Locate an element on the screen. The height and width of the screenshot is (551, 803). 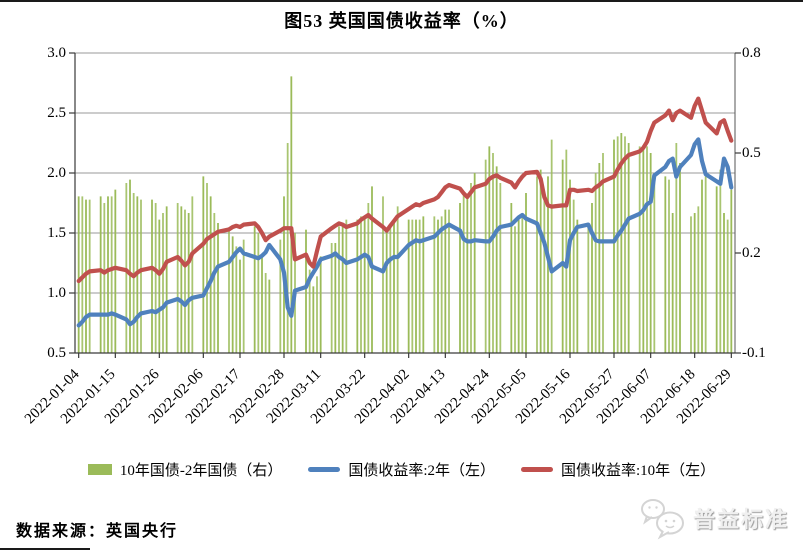
legend-label-2y: 国债收益率:2年（左） is located at coordinates (421, 471).